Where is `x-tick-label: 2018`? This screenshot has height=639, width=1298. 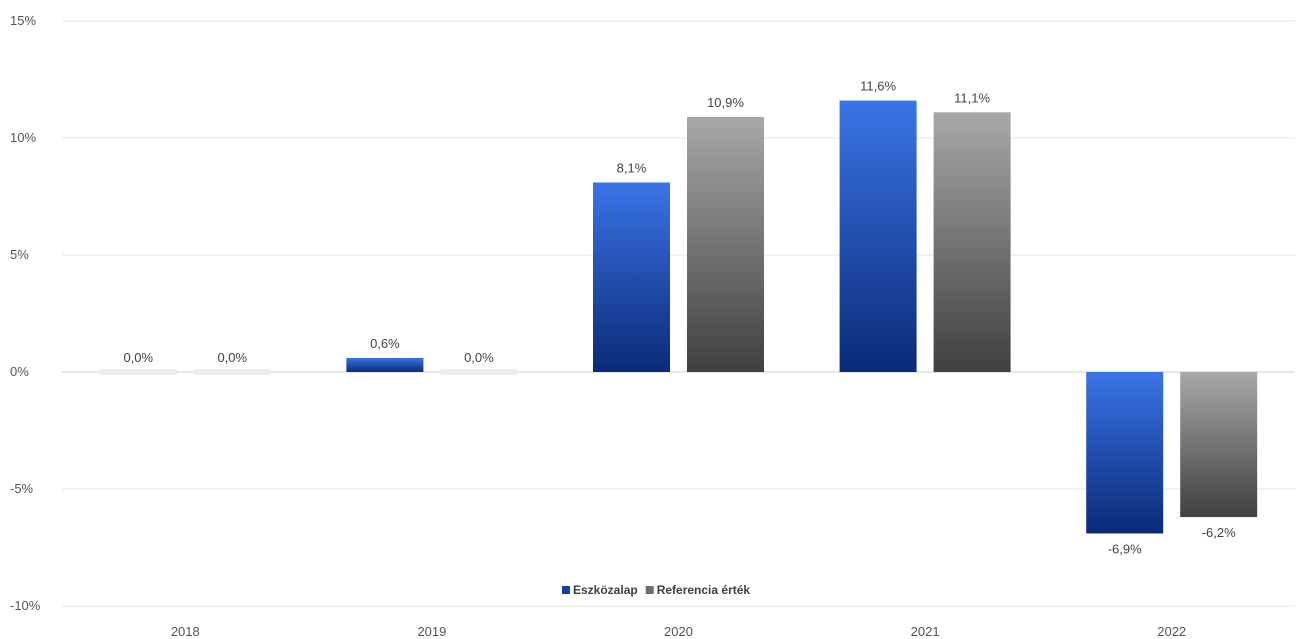
x-tick-label: 2018 is located at coordinates (185, 631).